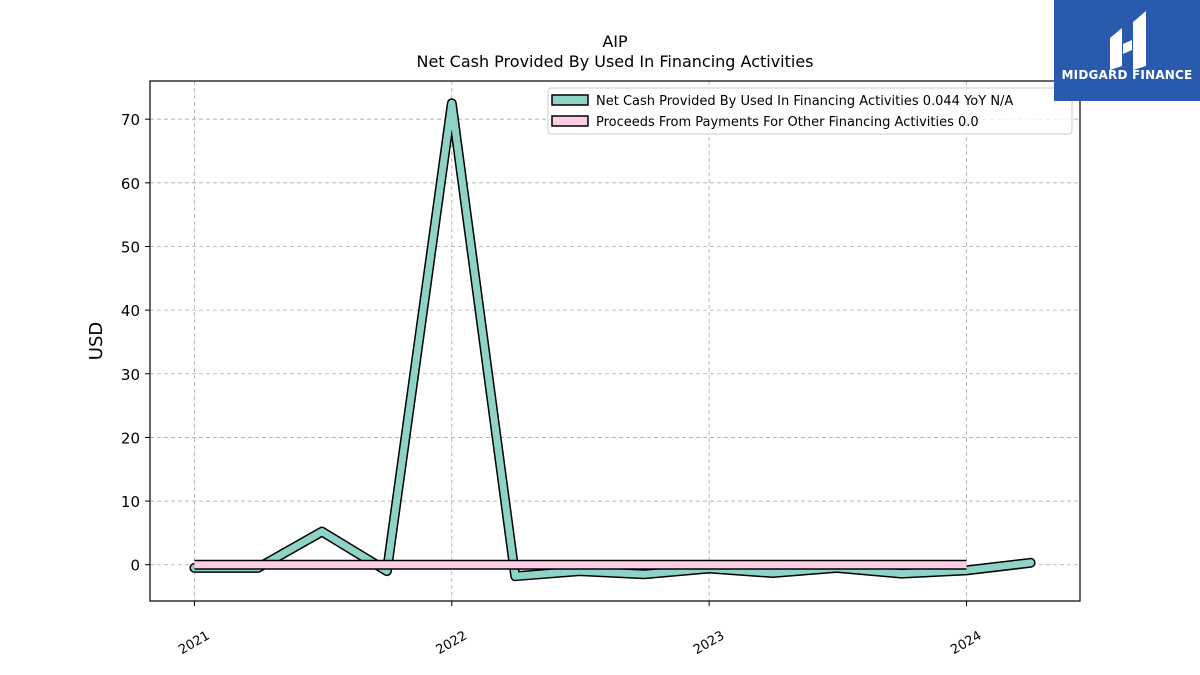  I want to click on y-tick-label: 0, so click(135, 566).